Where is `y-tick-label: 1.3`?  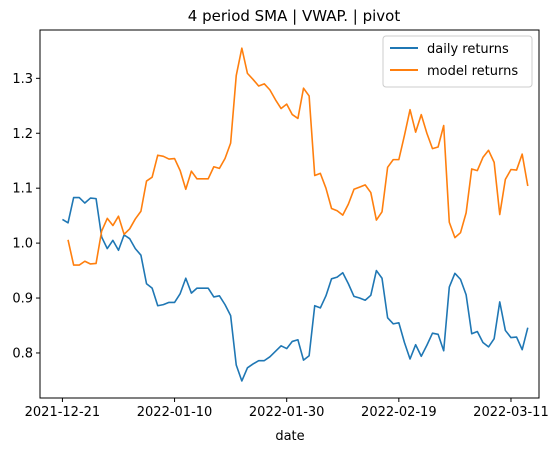 y-tick-label: 1.3 is located at coordinates (22, 79).